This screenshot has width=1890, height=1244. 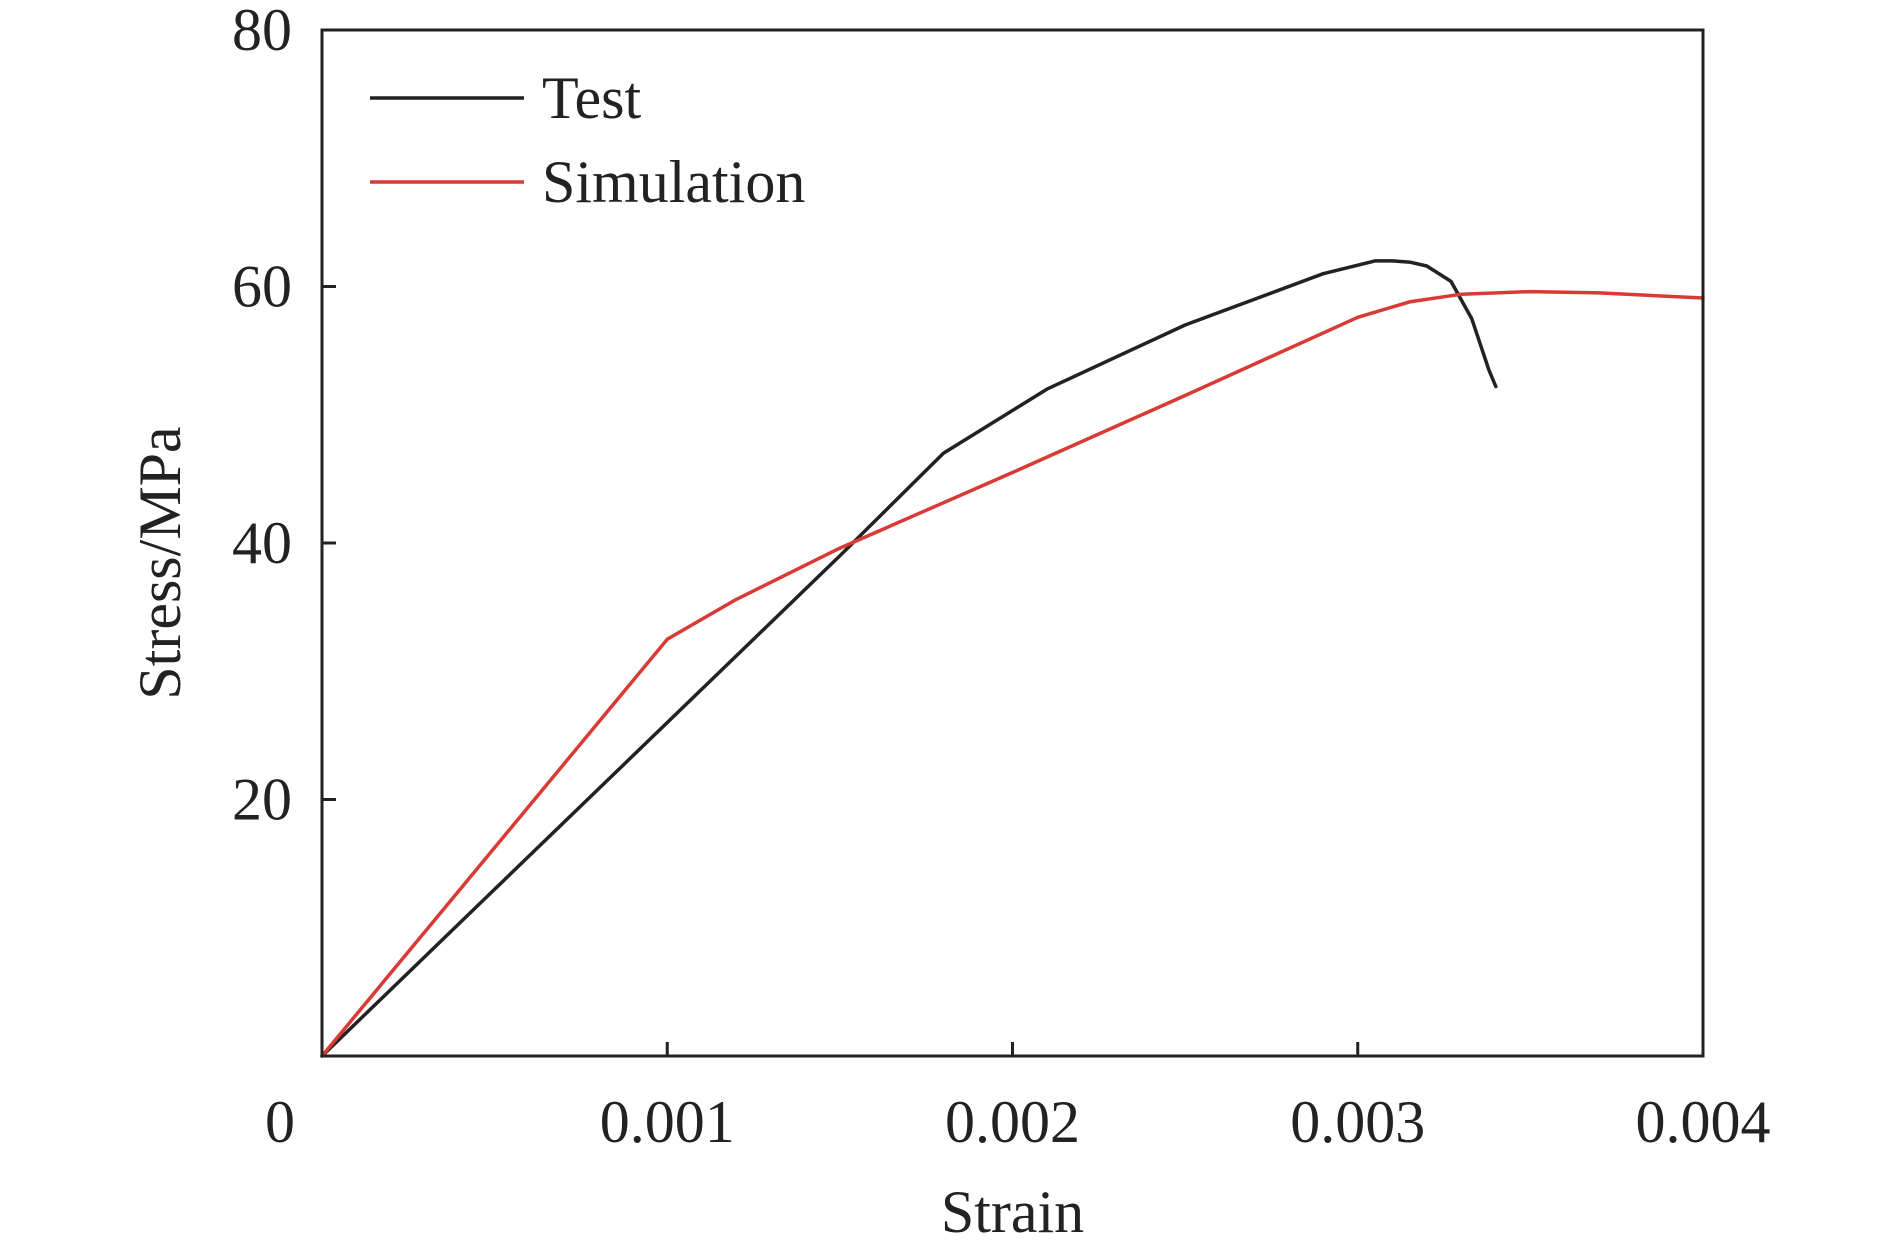 What do you see at coordinates (1357, 1122) in the screenshot?
I see `x-tick-label: 0.003` at bounding box center [1357, 1122].